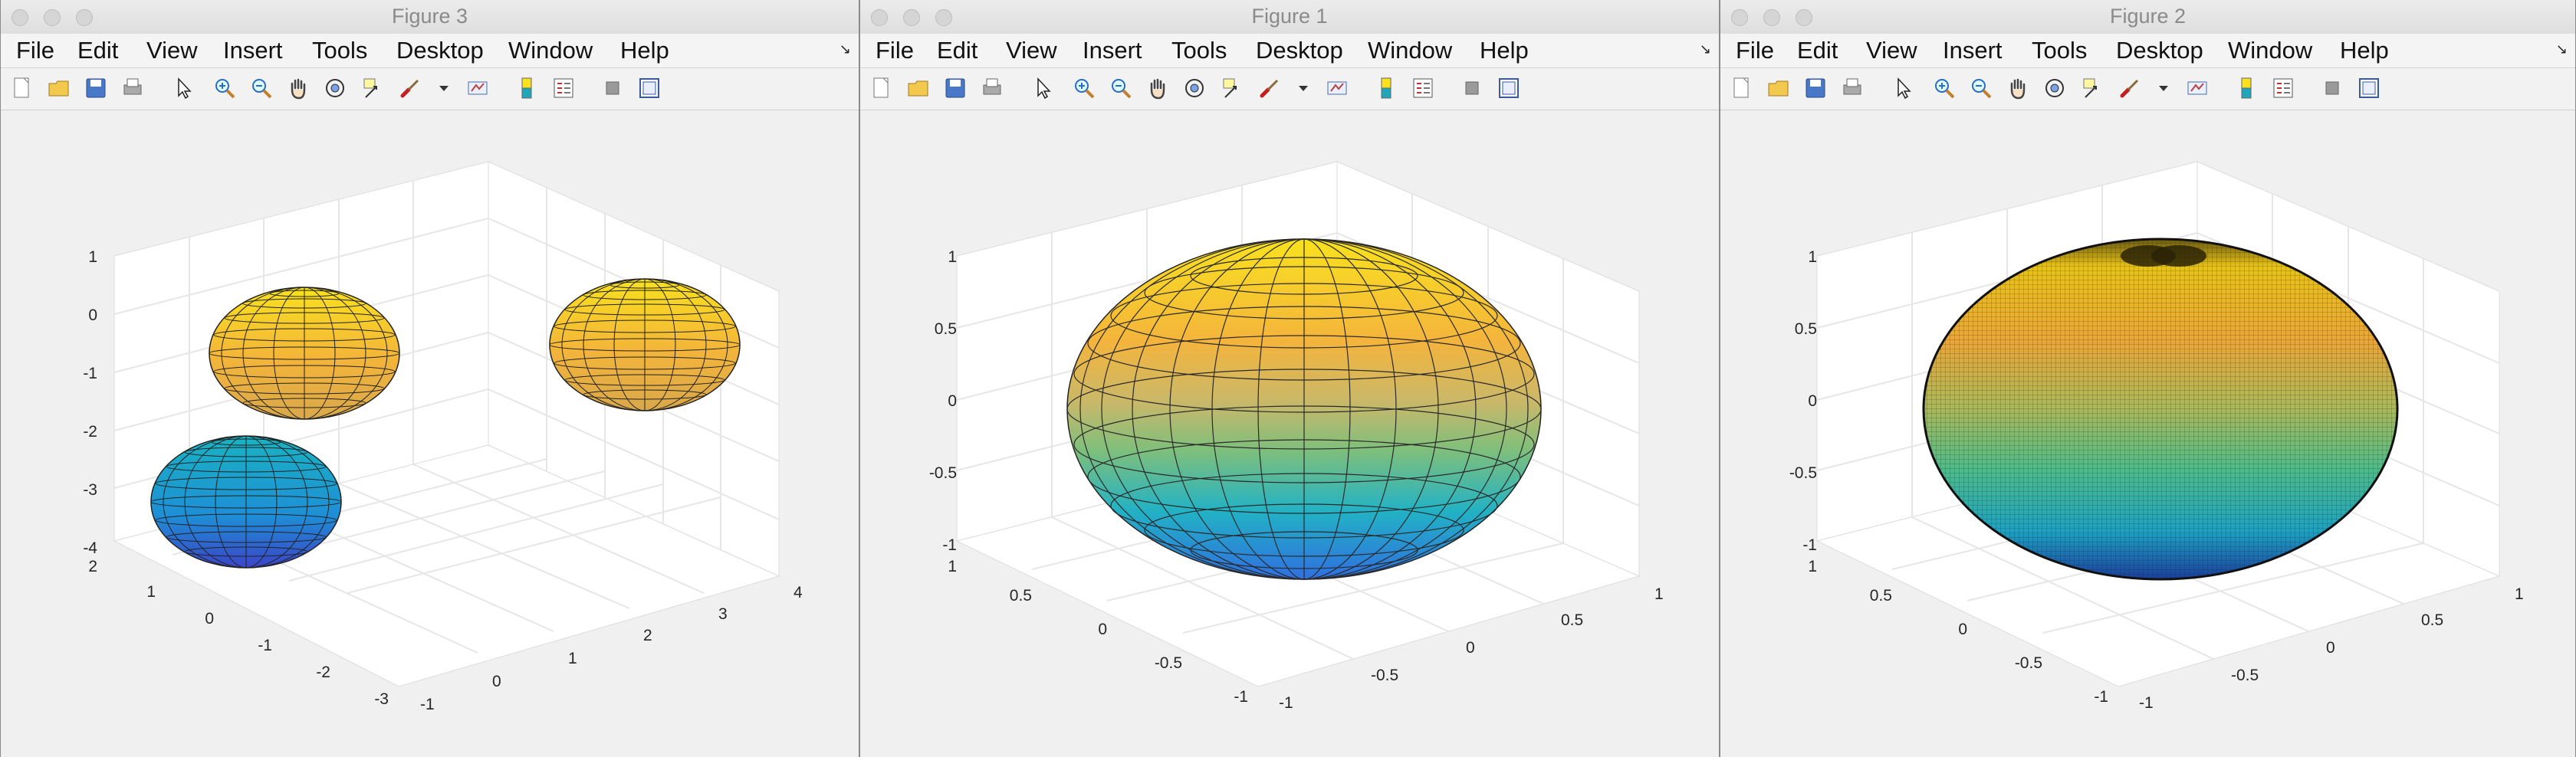 The height and width of the screenshot is (757, 2576). What do you see at coordinates (90, 432) in the screenshot?
I see `z-tick-label: -2` at bounding box center [90, 432].